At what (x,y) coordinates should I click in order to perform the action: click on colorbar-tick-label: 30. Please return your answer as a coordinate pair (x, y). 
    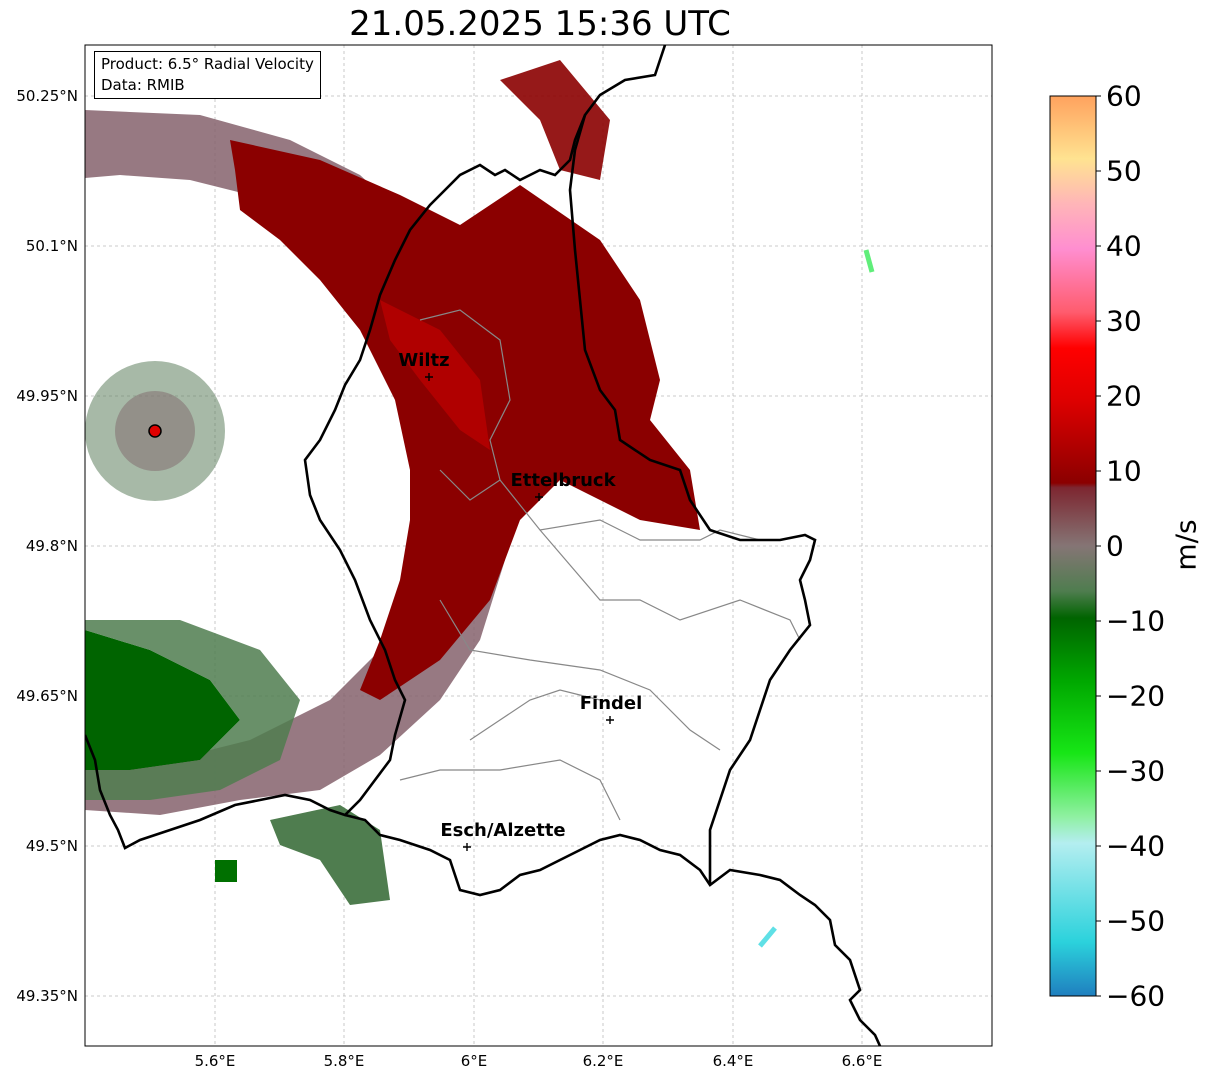
    Looking at the image, I should click on (1124, 321).